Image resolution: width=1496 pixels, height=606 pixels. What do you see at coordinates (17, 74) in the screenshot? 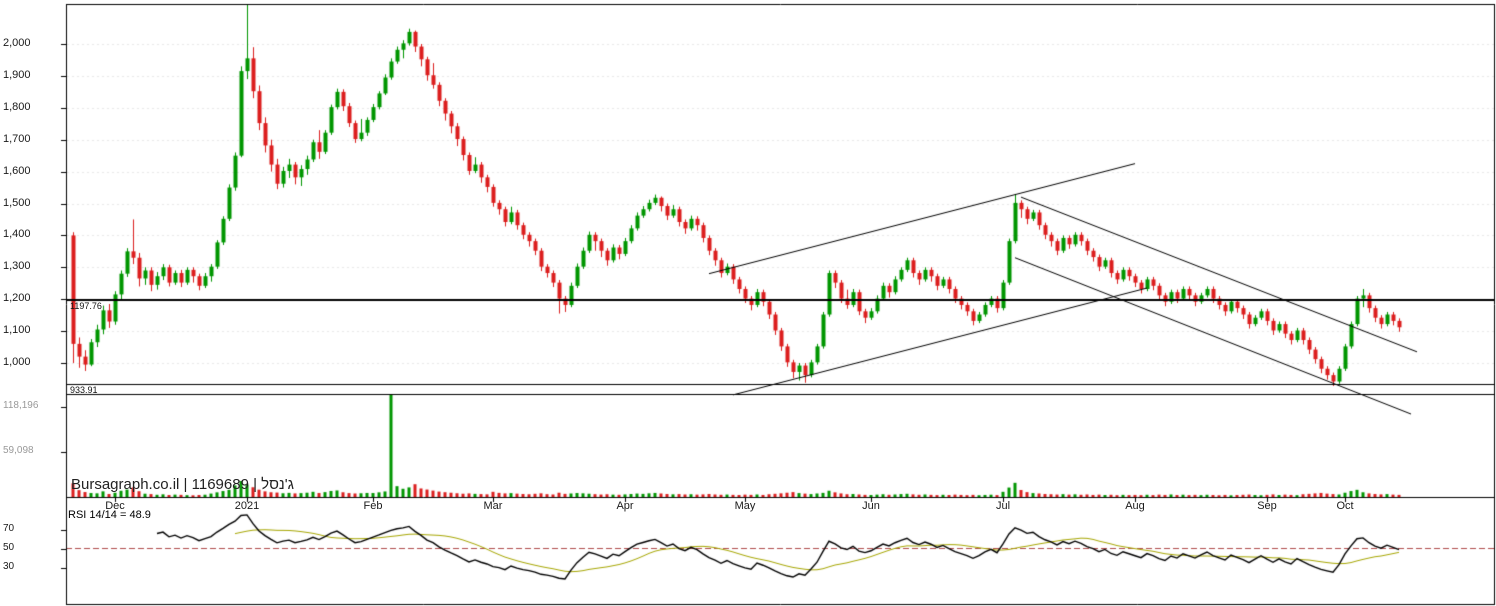
I see `price-axis-label: 1,900` at bounding box center [17, 74].